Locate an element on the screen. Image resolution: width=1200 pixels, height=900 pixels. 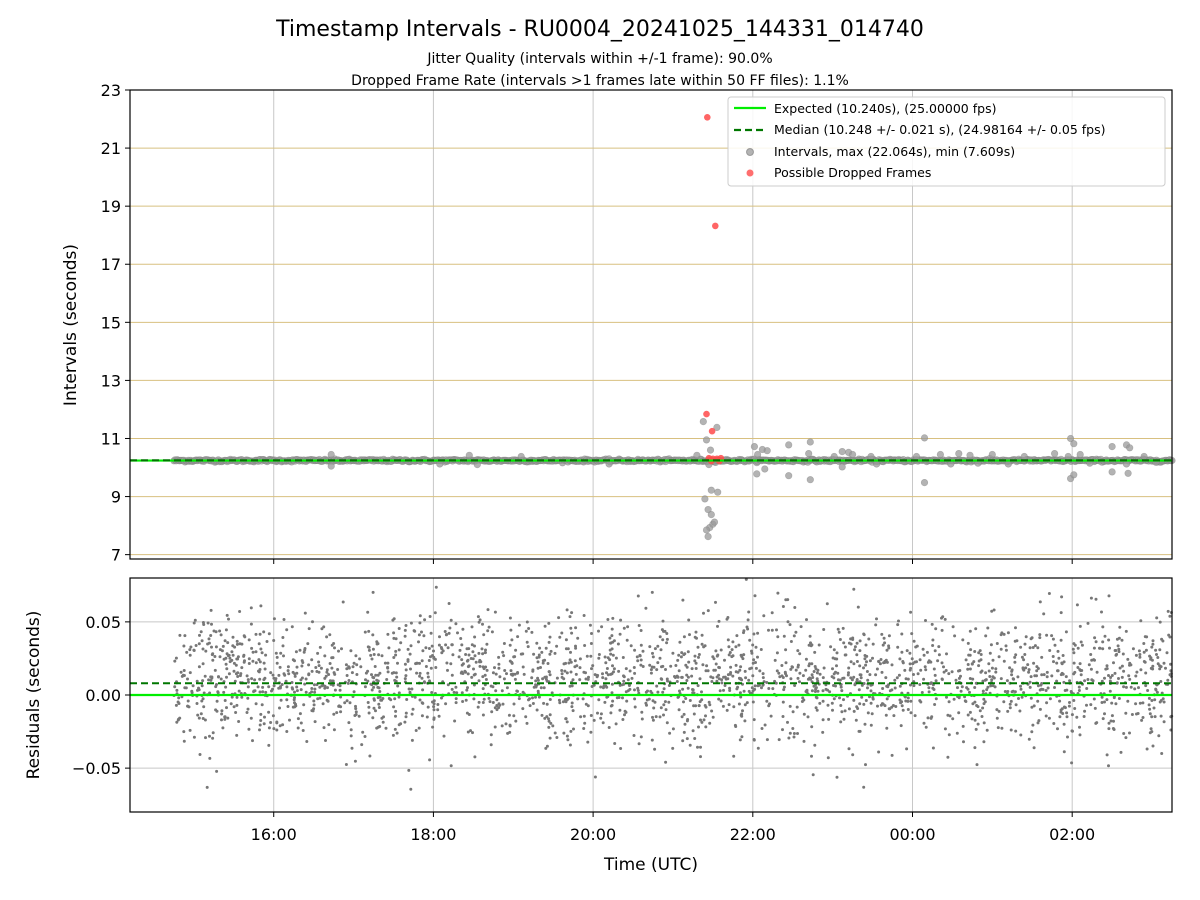
dropped-frame-point is located at coordinates (712, 431).